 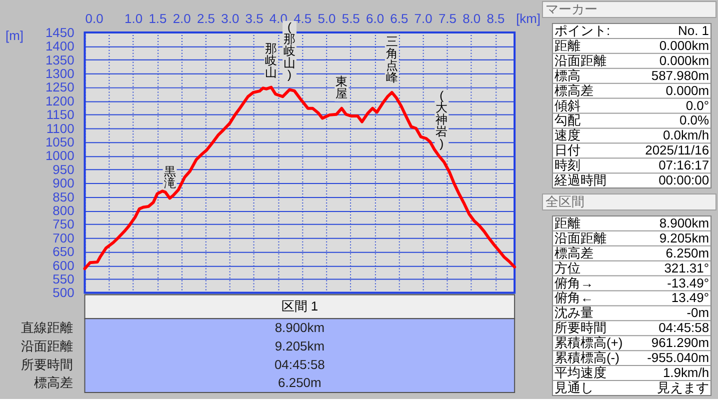 What do you see at coordinates (678, 358) in the screenshot?
I see `text: -955.040m` at bounding box center [678, 358].